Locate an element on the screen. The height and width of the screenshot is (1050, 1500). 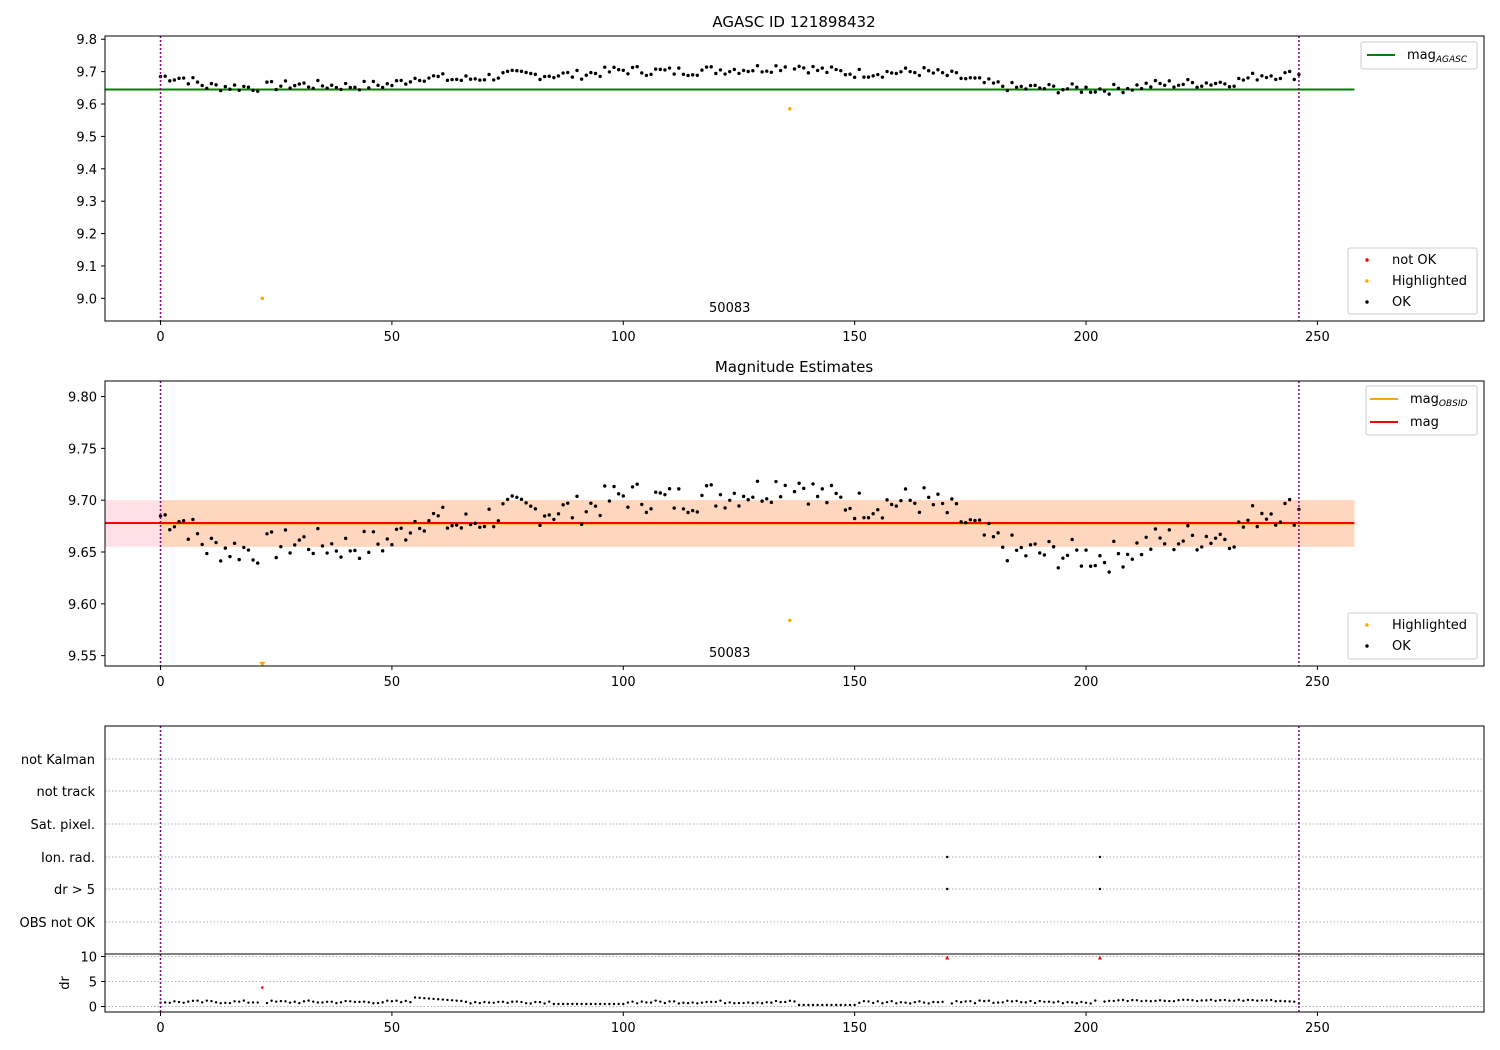
x-tick-label: 150 is located at coordinates (854, 337).